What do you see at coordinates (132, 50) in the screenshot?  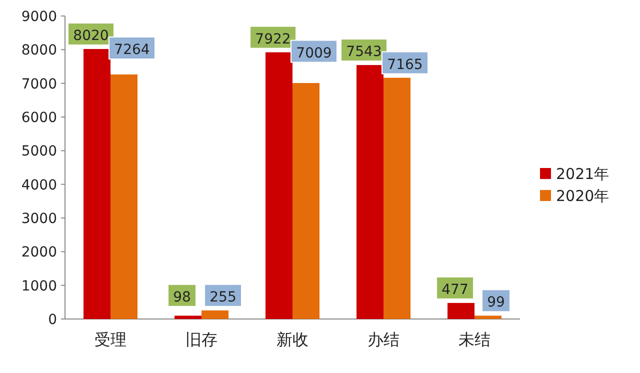 I see `data-label: 7264` at bounding box center [132, 50].